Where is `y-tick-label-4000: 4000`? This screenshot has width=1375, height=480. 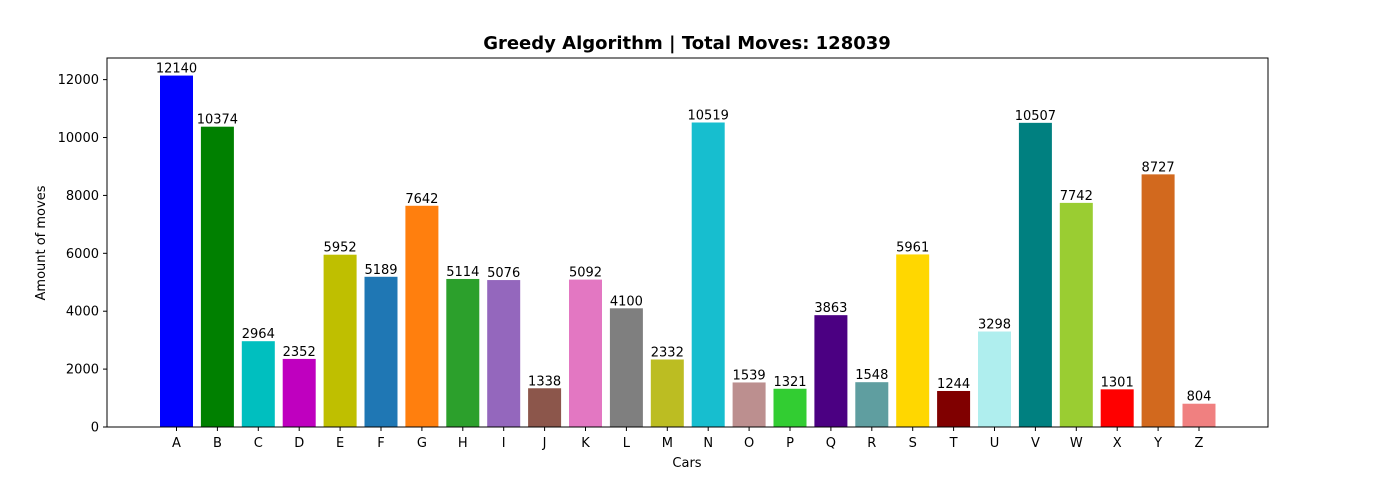 y-tick-label-4000: 4000 is located at coordinates (82, 312).